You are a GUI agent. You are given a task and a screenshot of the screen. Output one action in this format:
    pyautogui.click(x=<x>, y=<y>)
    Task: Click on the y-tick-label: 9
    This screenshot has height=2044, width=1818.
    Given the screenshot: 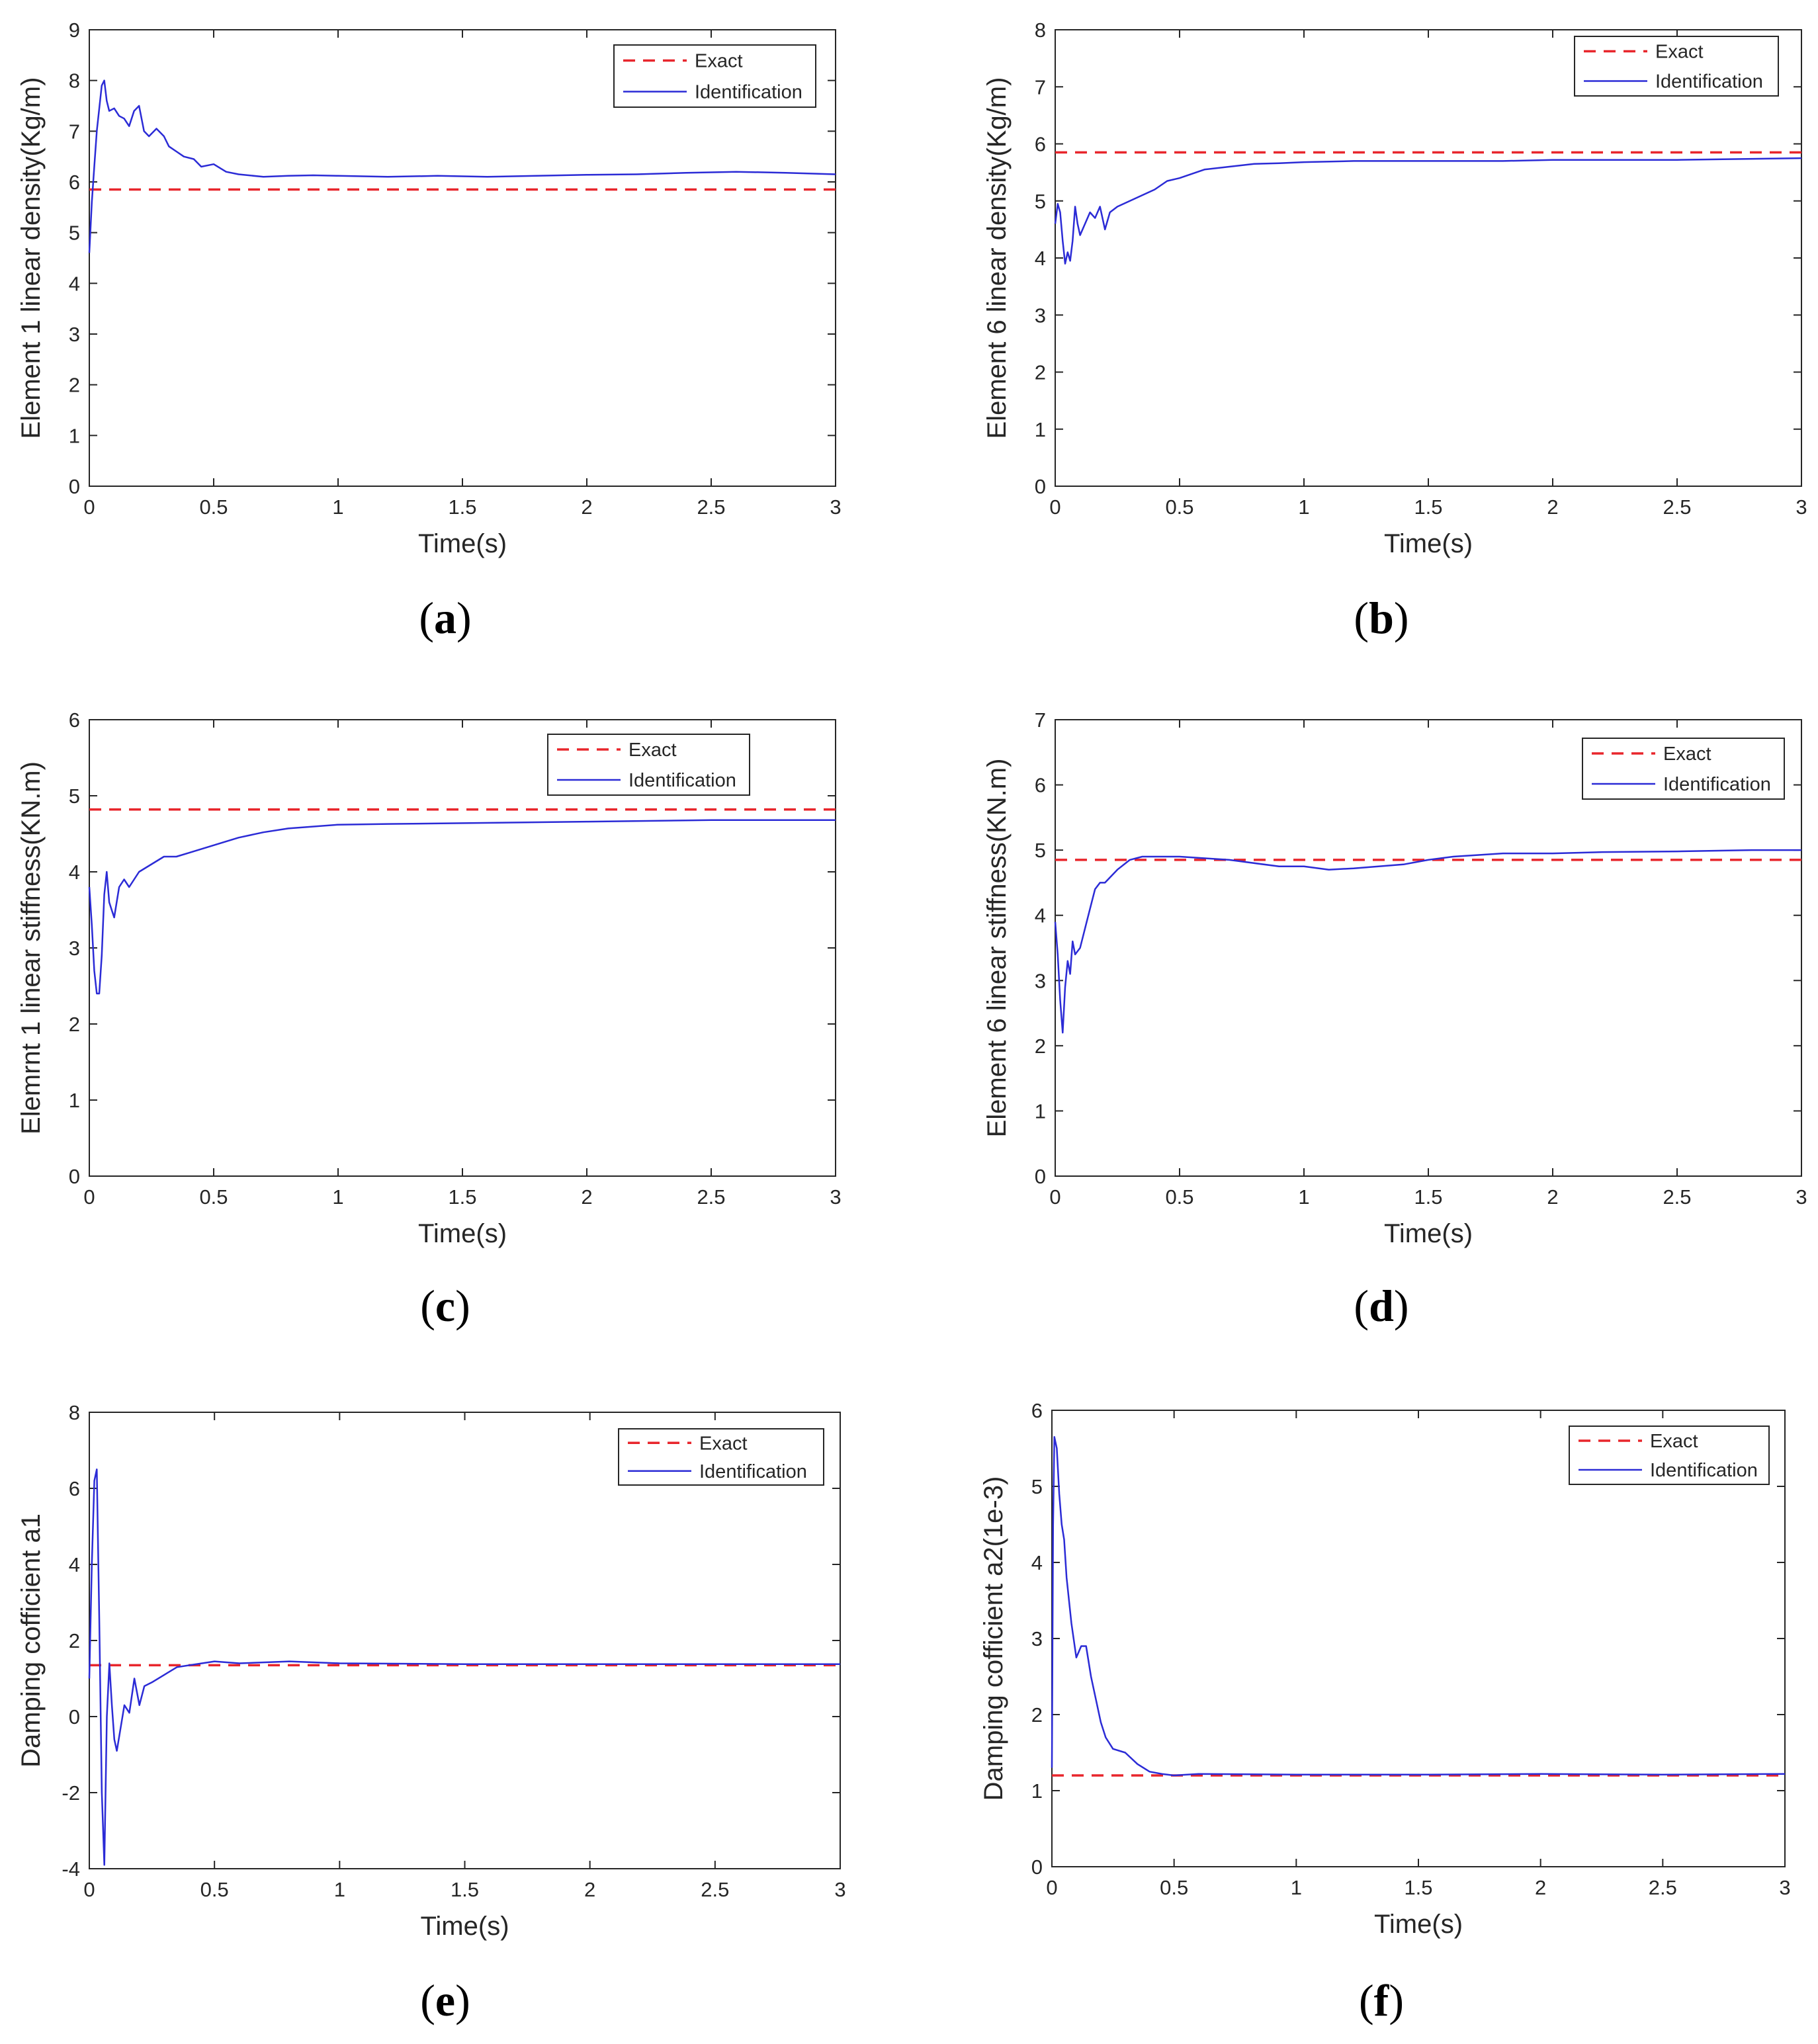 What is the action you would take?
    pyautogui.click(x=75, y=31)
    